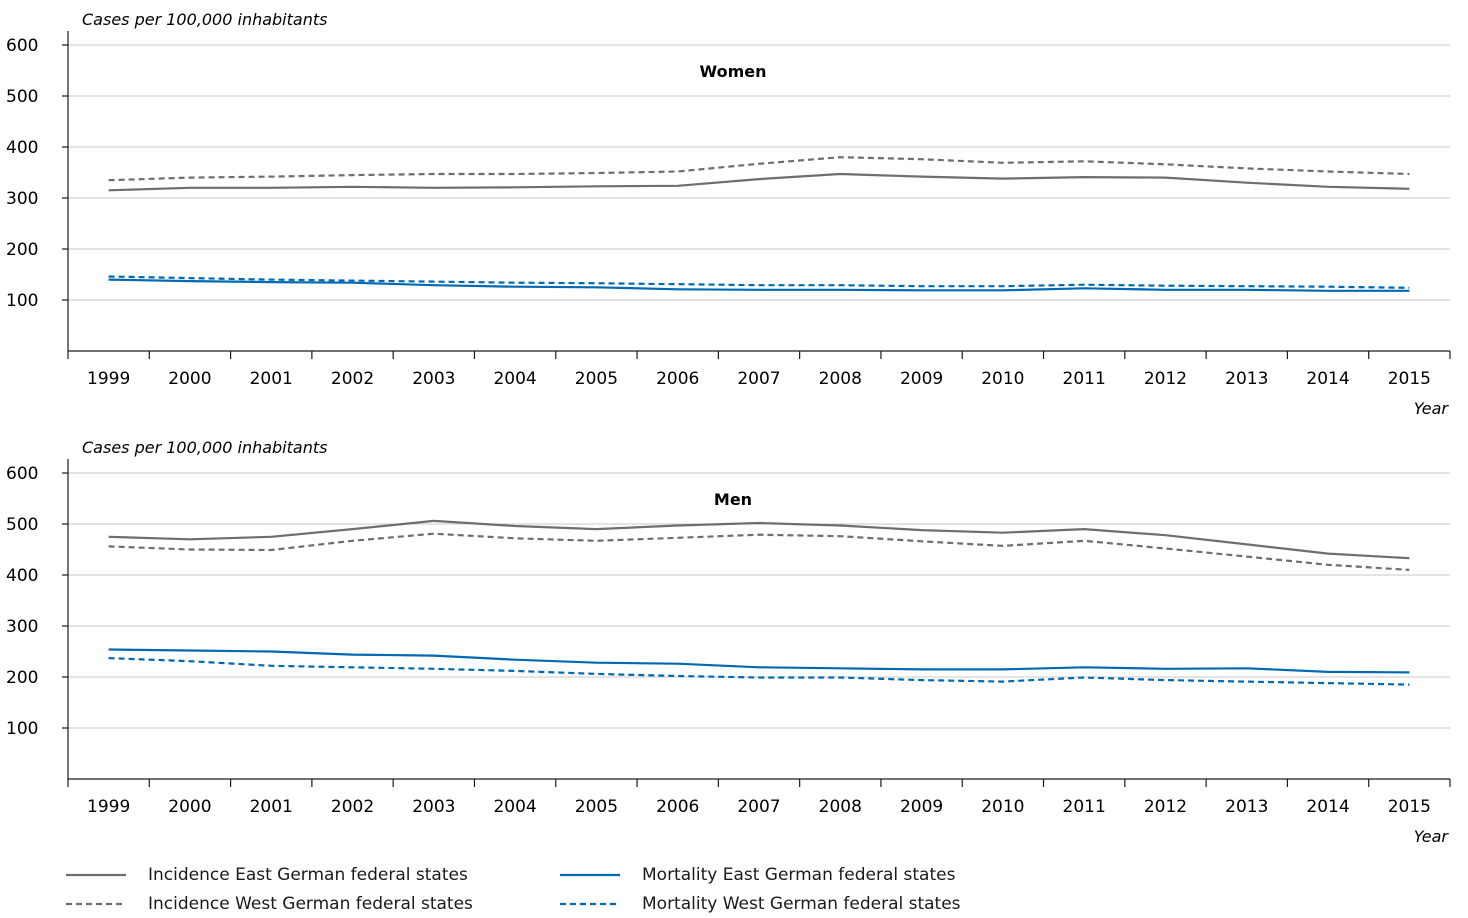 This screenshot has height=918, width=1468. Describe the element at coordinates (733, 499) in the screenshot. I see `panel-title-men: Men` at that location.